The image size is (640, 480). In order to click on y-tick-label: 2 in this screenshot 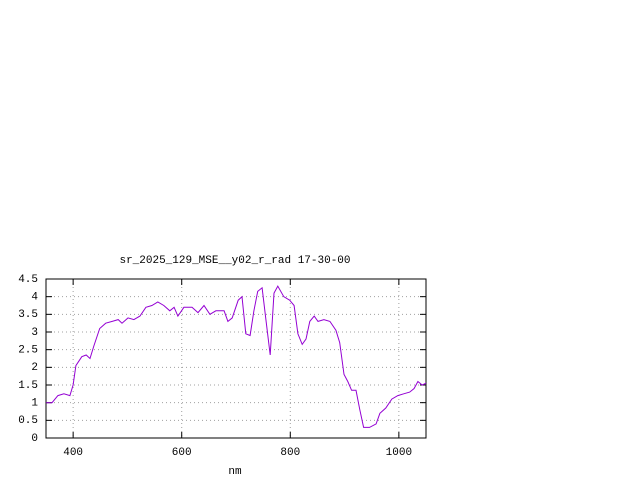, I will do `click(34, 368)`.